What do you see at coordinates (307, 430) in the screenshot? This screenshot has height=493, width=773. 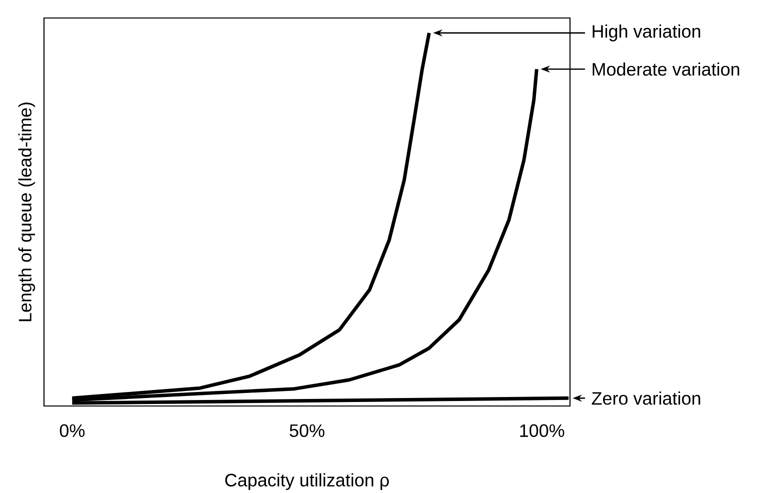 I see `x-tick-label: 50%` at bounding box center [307, 430].